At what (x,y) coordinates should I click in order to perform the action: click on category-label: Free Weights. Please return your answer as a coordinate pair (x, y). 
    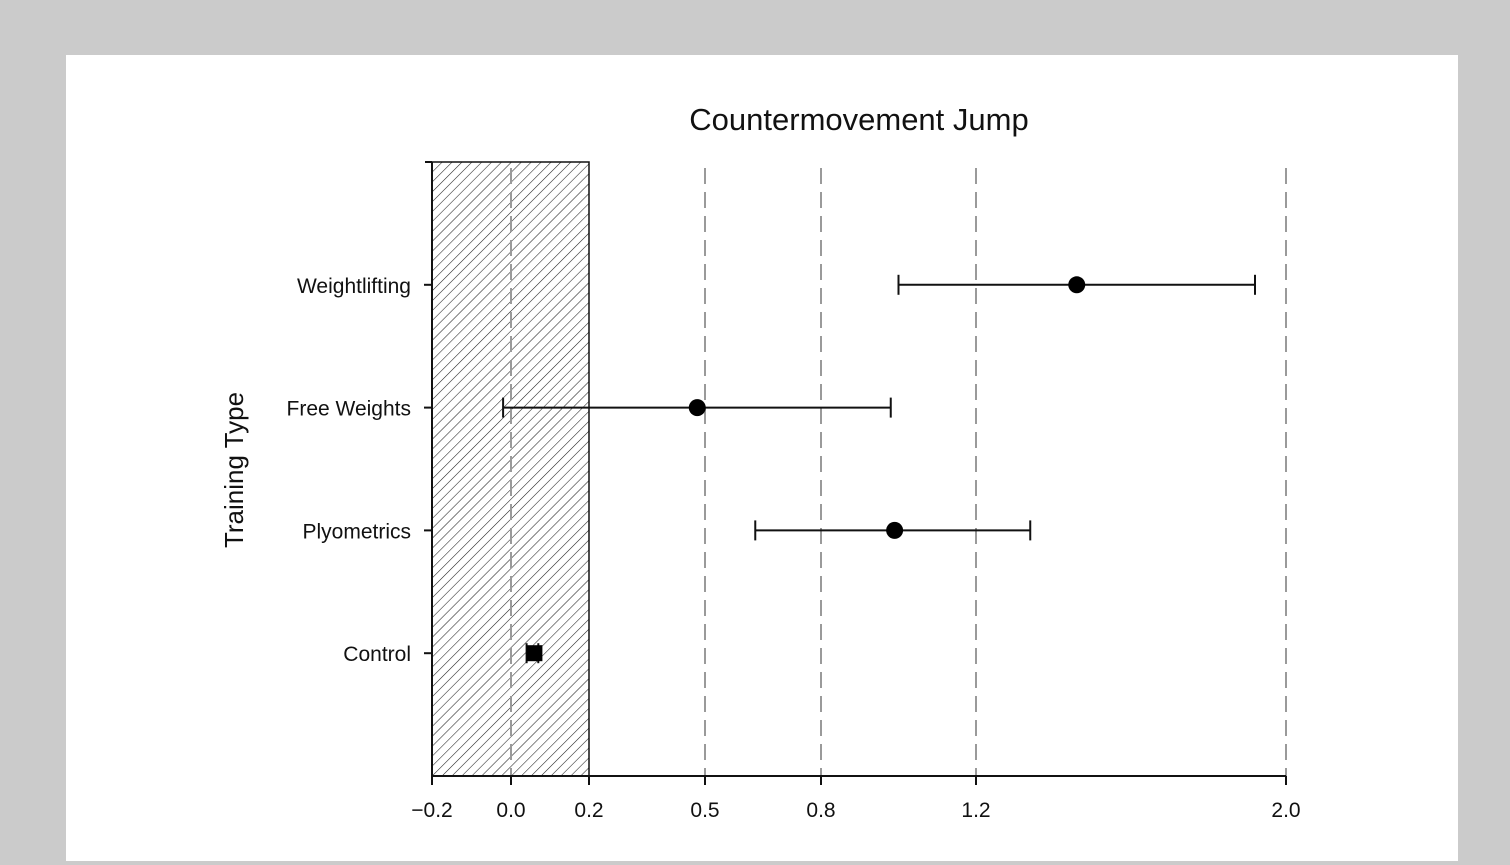
    Looking at the image, I should click on (349, 409).